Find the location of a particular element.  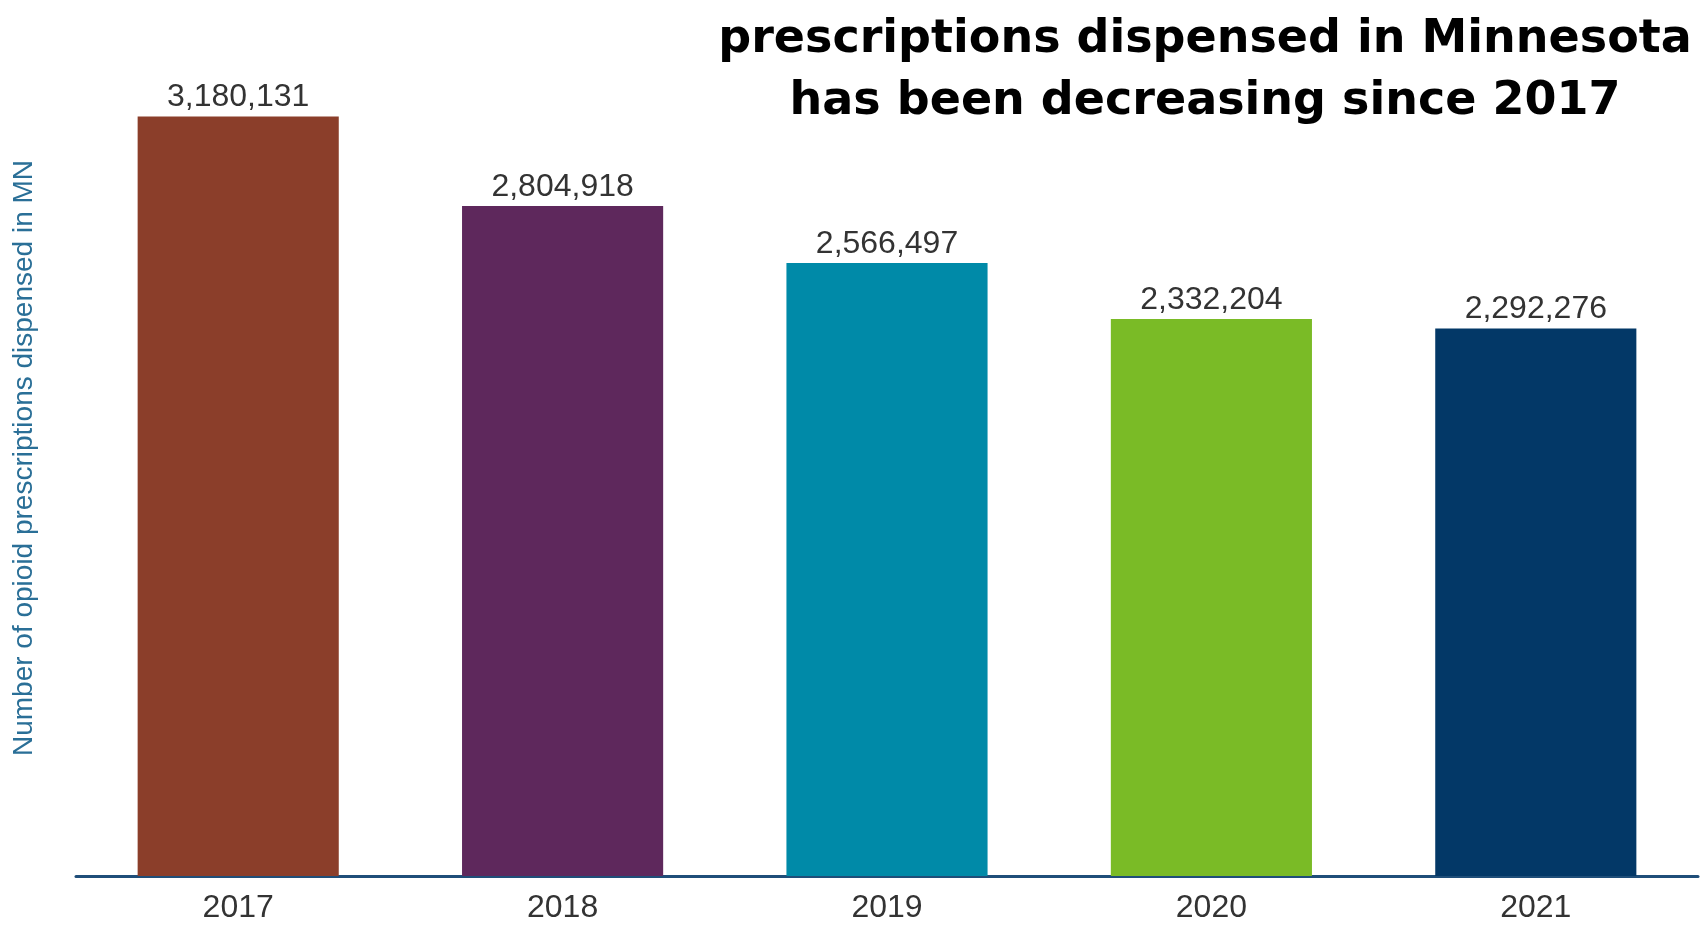

data-label: 2,332,204 is located at coordinates (1211, 297).